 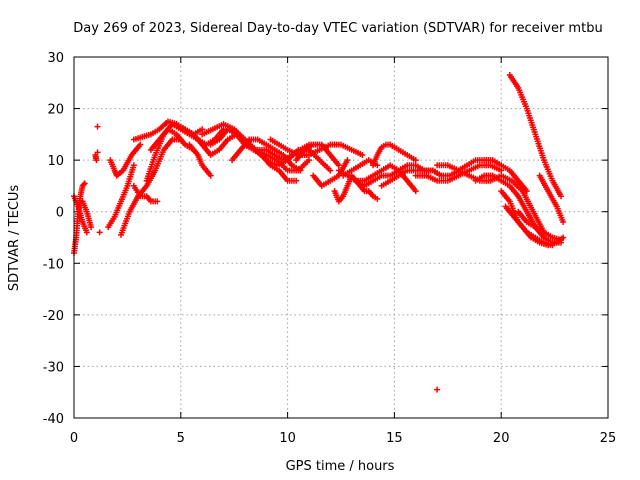 What do you see at coordinates (53, 264) in the screenshot?
I see `y-tick-label: -10` at bounding box center [53, 264].